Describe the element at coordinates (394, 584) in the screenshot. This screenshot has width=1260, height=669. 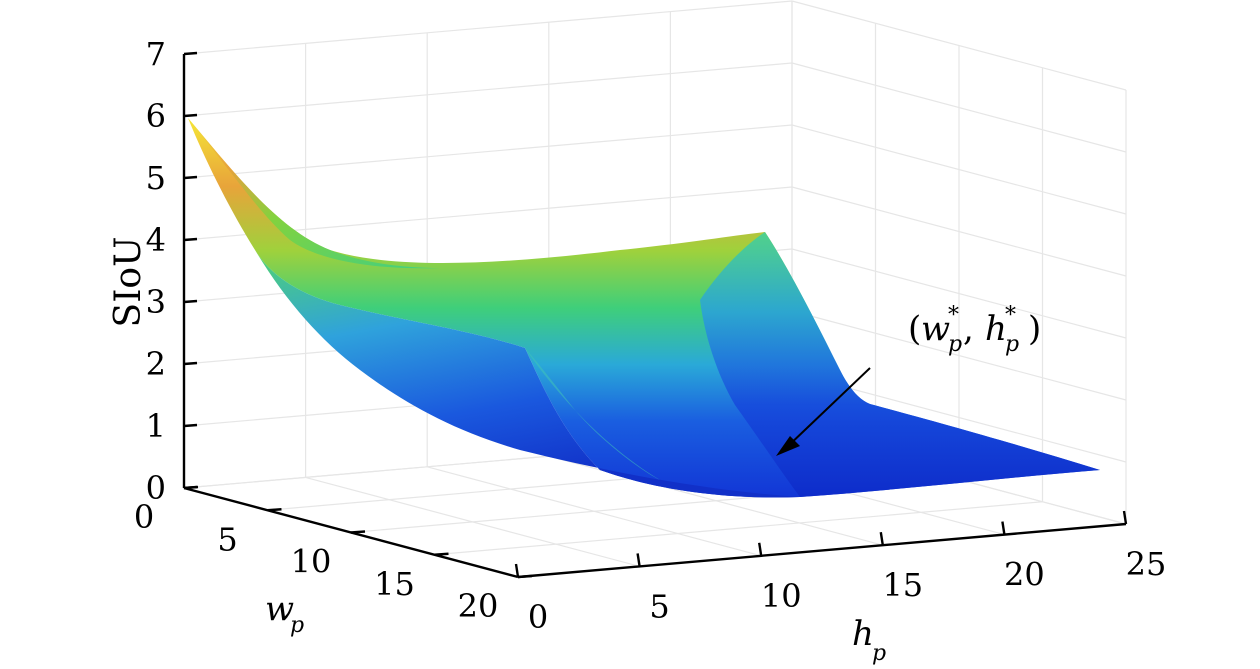
I see `y-tick-label: 15` at that location.